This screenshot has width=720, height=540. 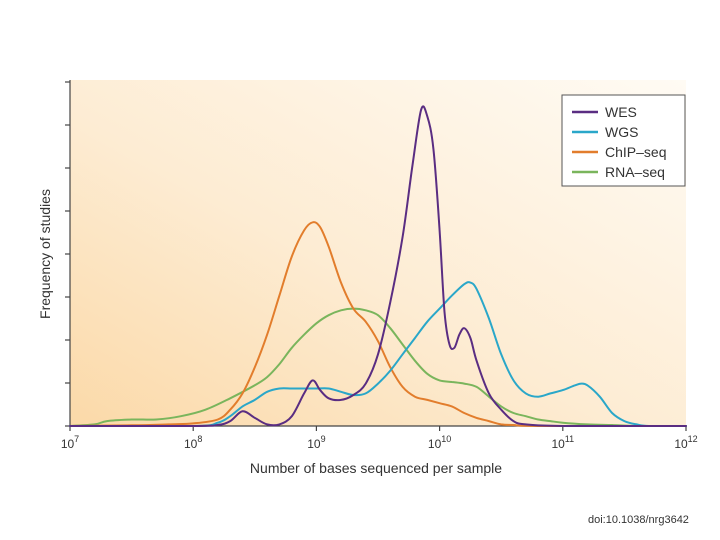 I want to click on x-axis: 10⁷ 10⁸ 10⁹ 10¹⁰ 10¹¹ 10¹², so click(x=379, y=438).